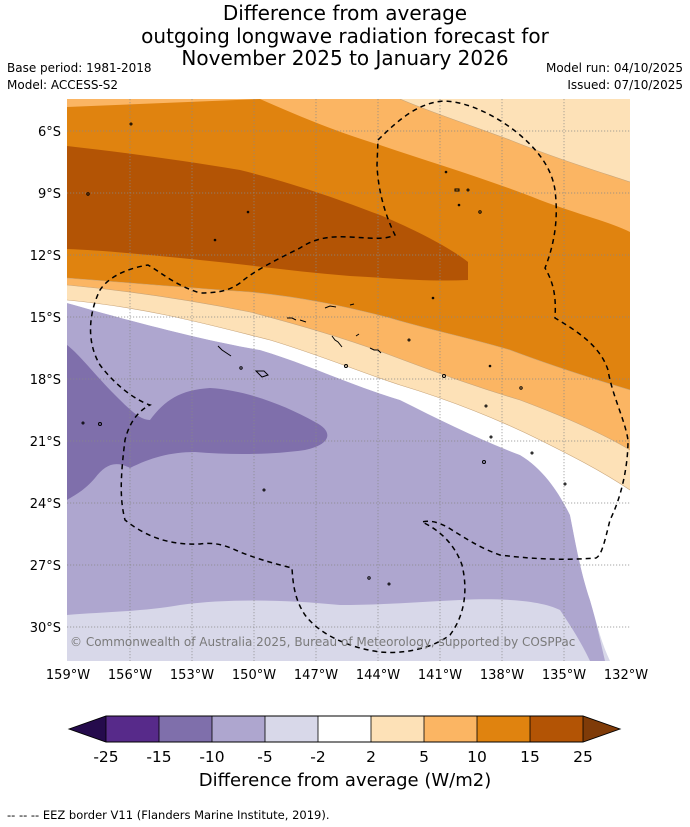  I want to click on colorbar-tick: -2, so click(317, 757).